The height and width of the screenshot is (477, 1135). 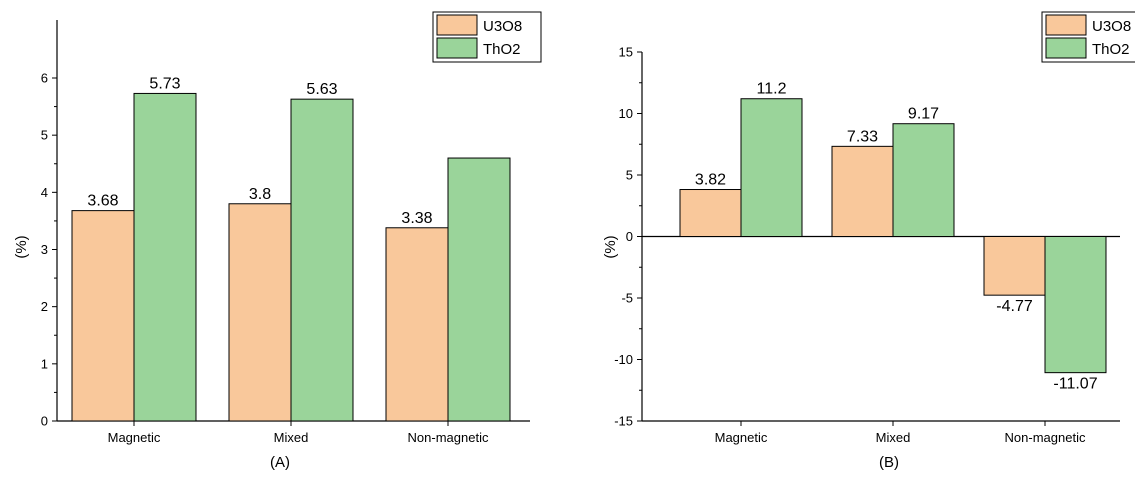 What do you see at coordinates (280, 462) in the screenshot?
I see `panel-label: (A)` at bounding box center [280, 462].